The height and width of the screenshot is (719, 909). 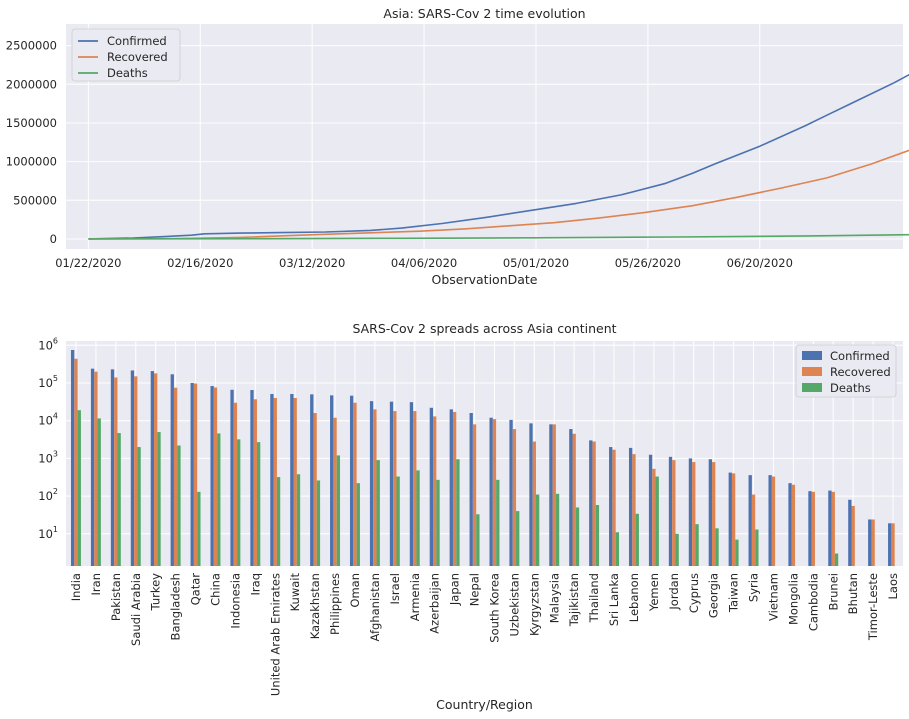 I want to click on bar-chart-title: SARS-Cov 2 spreads across Asia continent, so click(x=484, y=328).